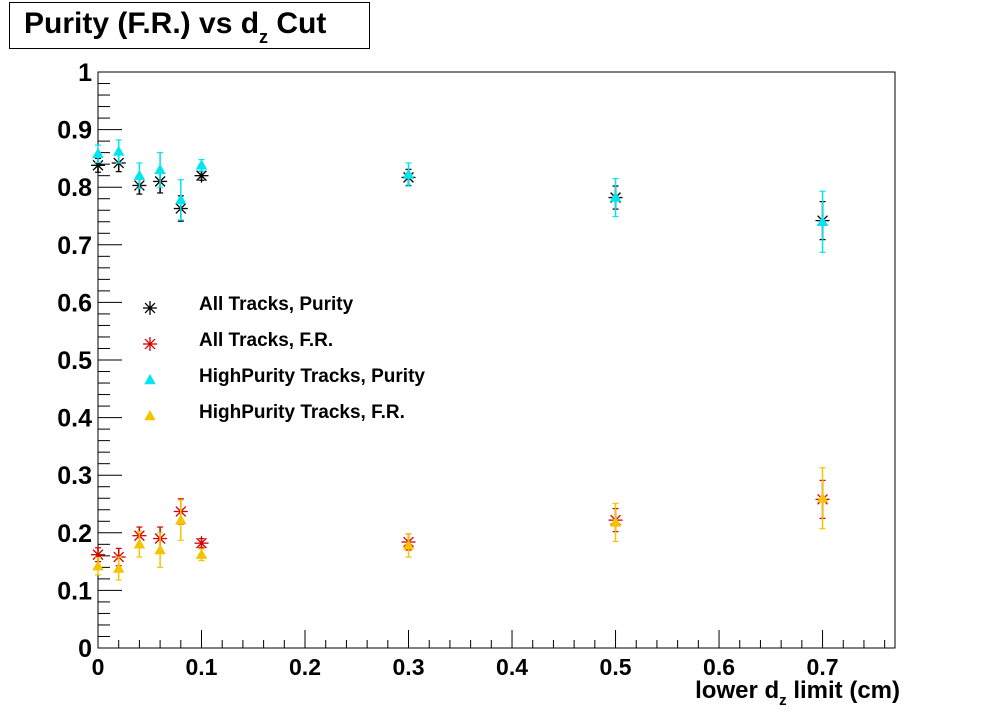  What do you see at coordinates (266, 340) in the screenshot?
I see `legend-label: All Tracks, F.R.` at bounding box center [266, 340].